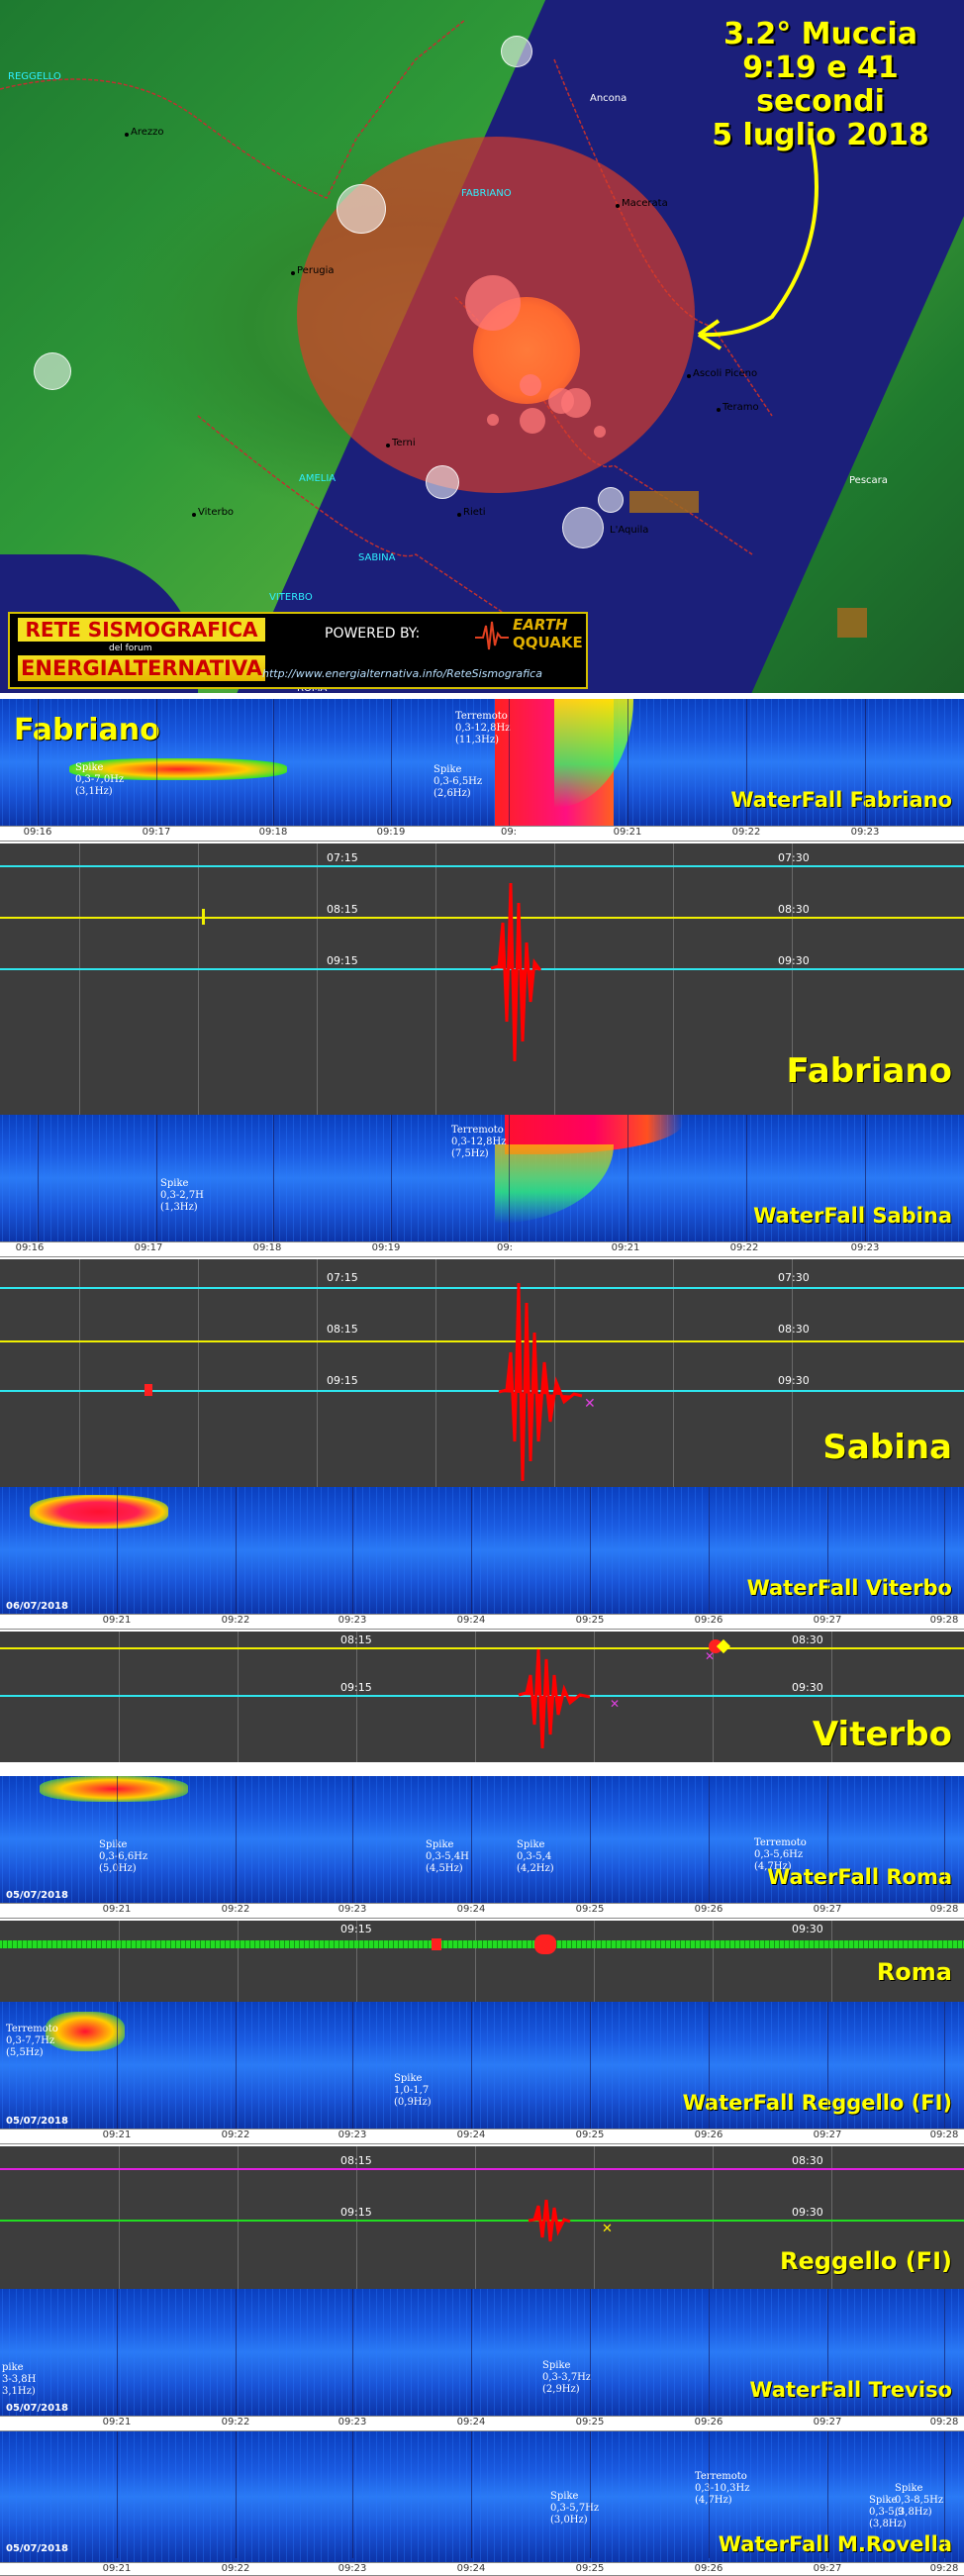 The width and height of the screenshot is (964, 2576). Describe the element at coordinates (436, 1944) in the screenshot. I see `spike-mark` at that location.